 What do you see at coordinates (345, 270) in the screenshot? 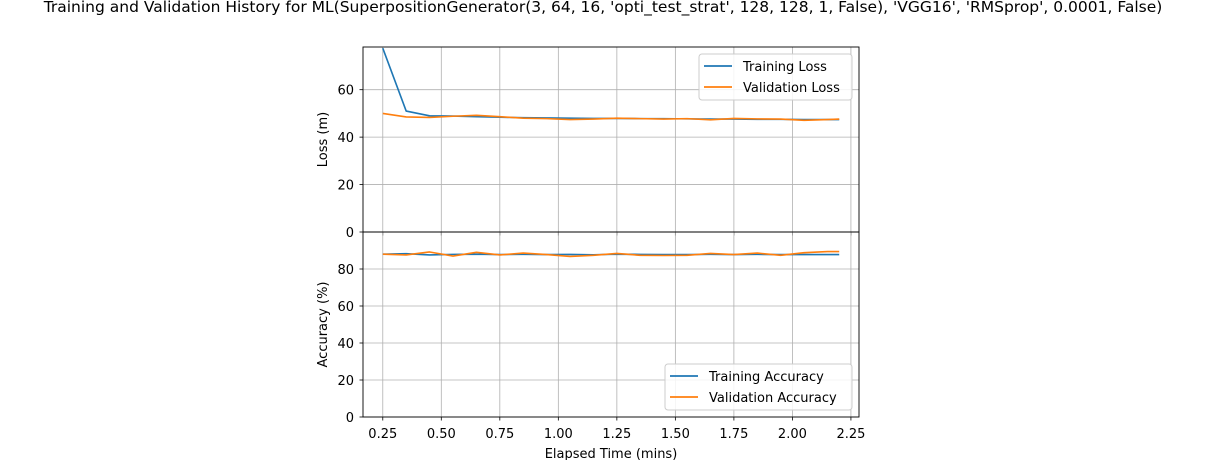
I see `y-tick-label: 80` at bounding box center [345, 270].